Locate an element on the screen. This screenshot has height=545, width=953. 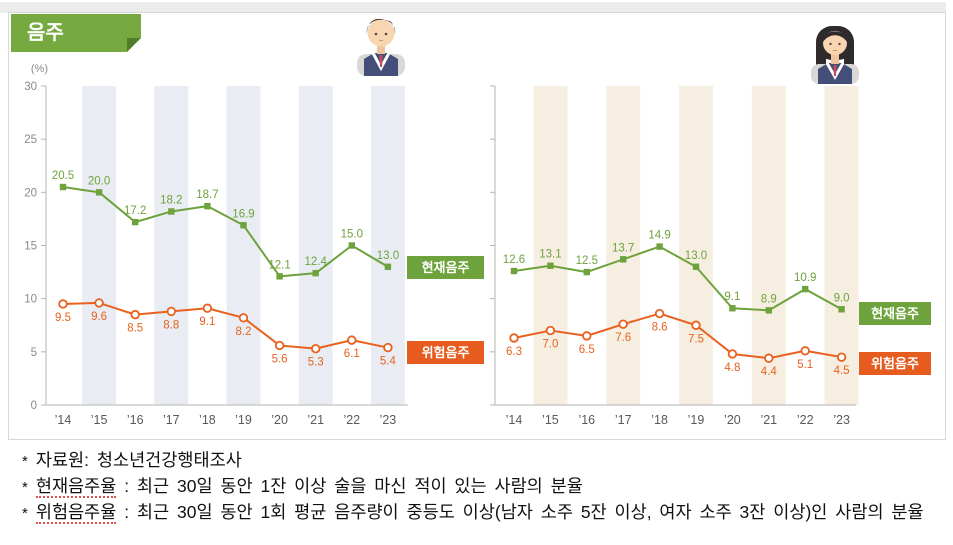
svg-text: 20.5 is located at coordinates (63, 176).